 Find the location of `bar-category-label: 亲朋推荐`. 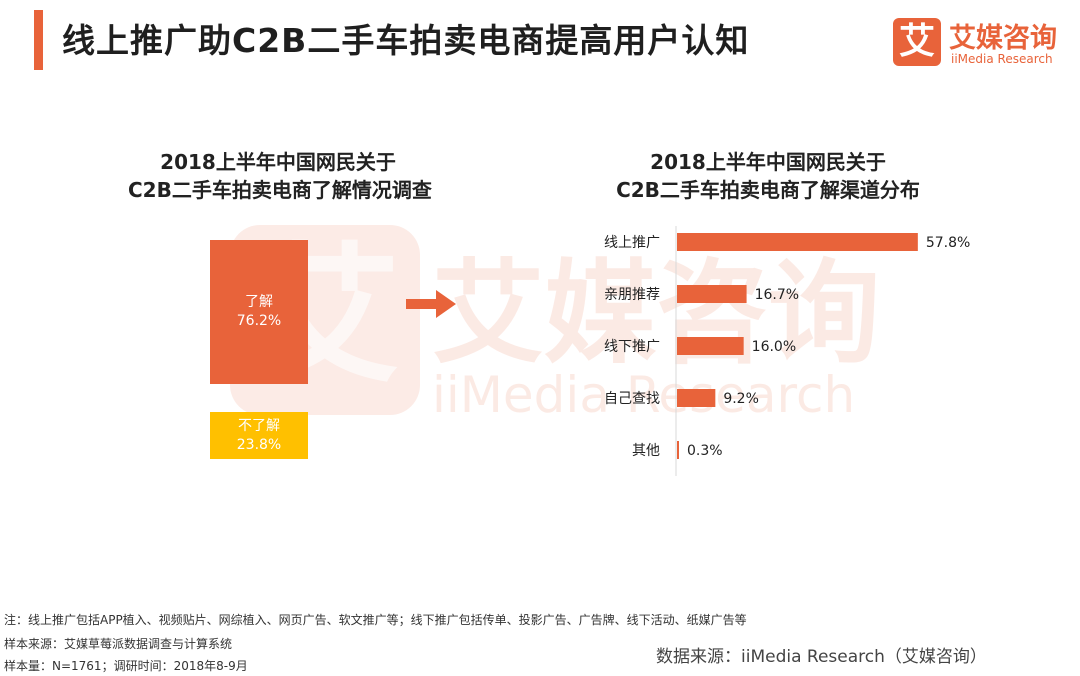

bar-category-label: 亲朋推荐 is located at coordinates (632, 295).